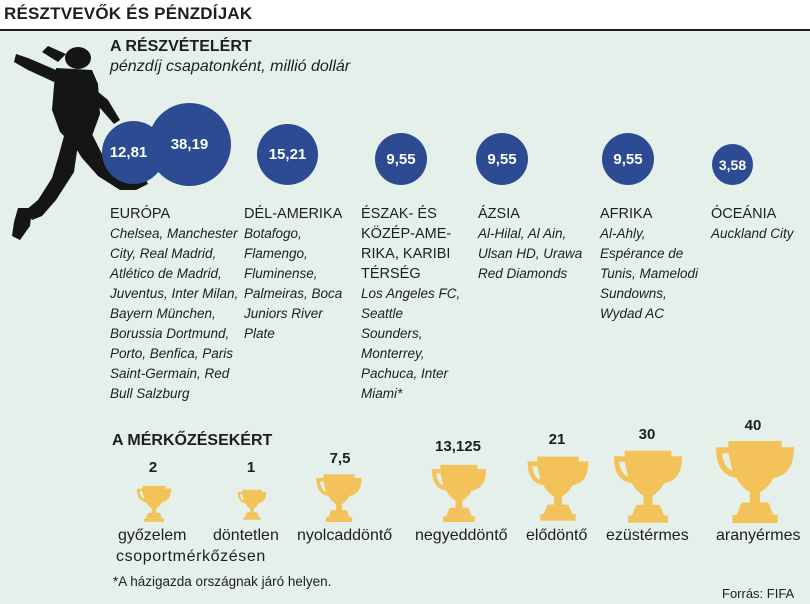  I want to click on title-divider, so click(405, 30).